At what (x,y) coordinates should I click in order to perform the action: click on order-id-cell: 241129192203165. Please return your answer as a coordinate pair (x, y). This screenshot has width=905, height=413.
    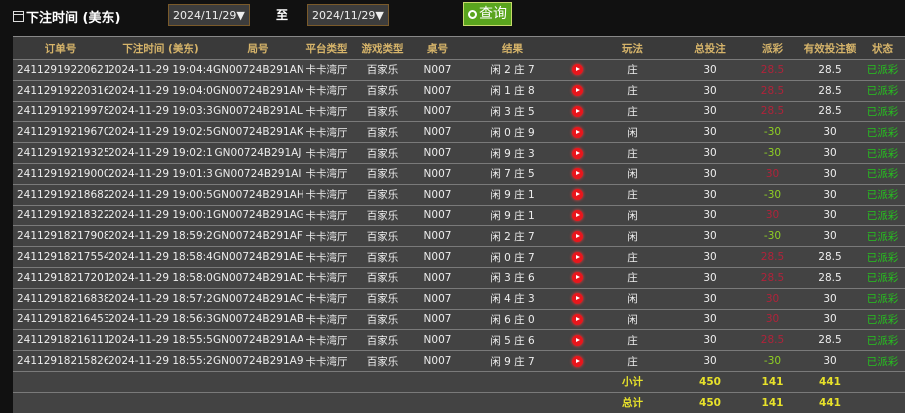
    Looking at the image, I should click on (60, 90).